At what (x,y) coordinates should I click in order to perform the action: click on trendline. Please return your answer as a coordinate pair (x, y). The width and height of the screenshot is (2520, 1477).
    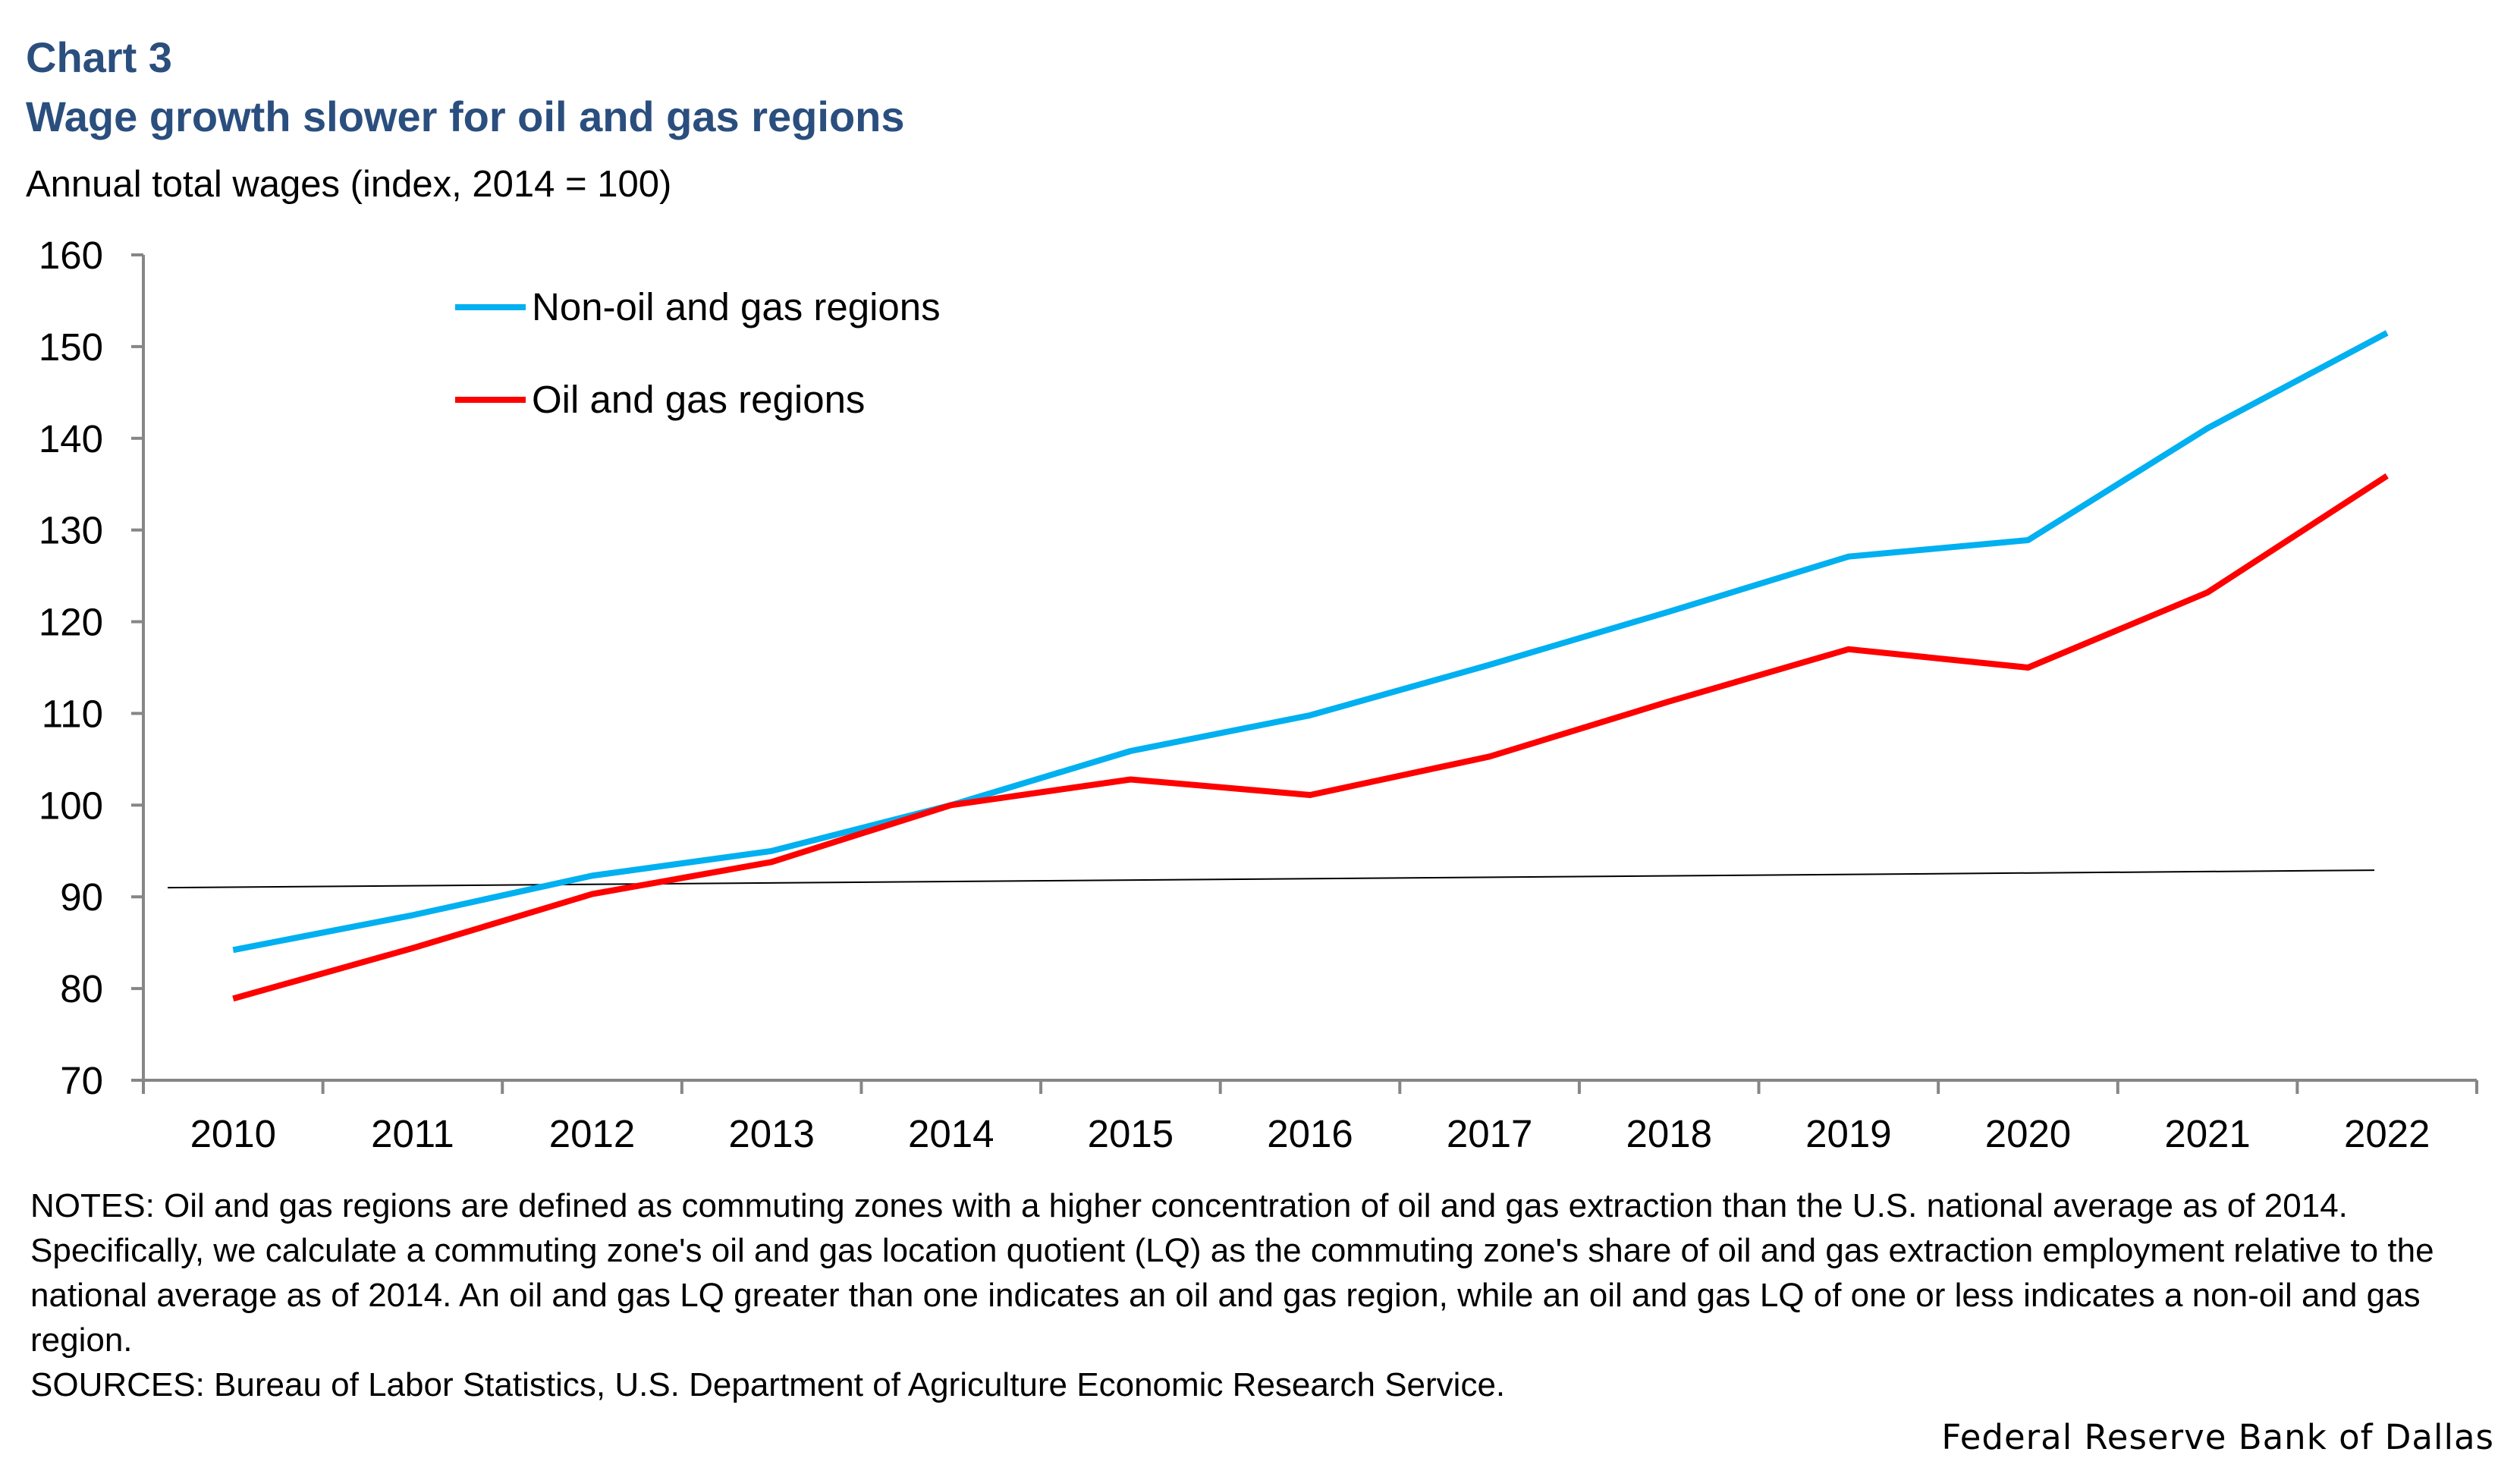
    Looking at the image, I should click on (1271, 879).